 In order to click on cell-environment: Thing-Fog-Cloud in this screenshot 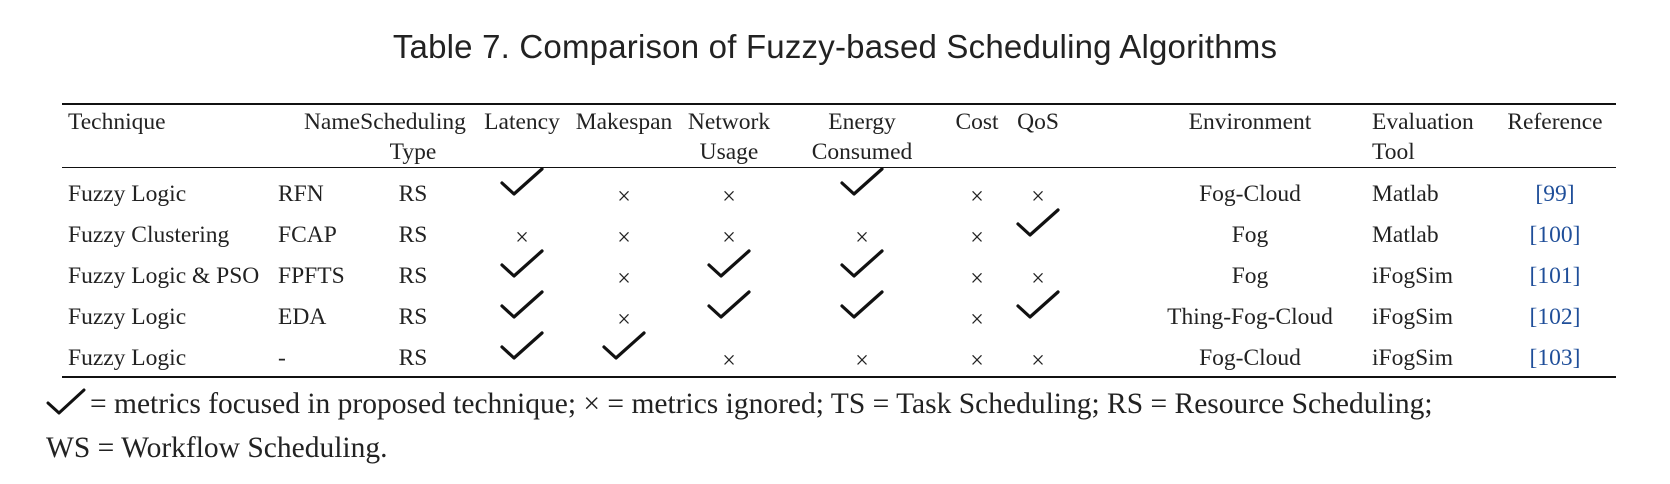, I will do `click(1250, 317)`.